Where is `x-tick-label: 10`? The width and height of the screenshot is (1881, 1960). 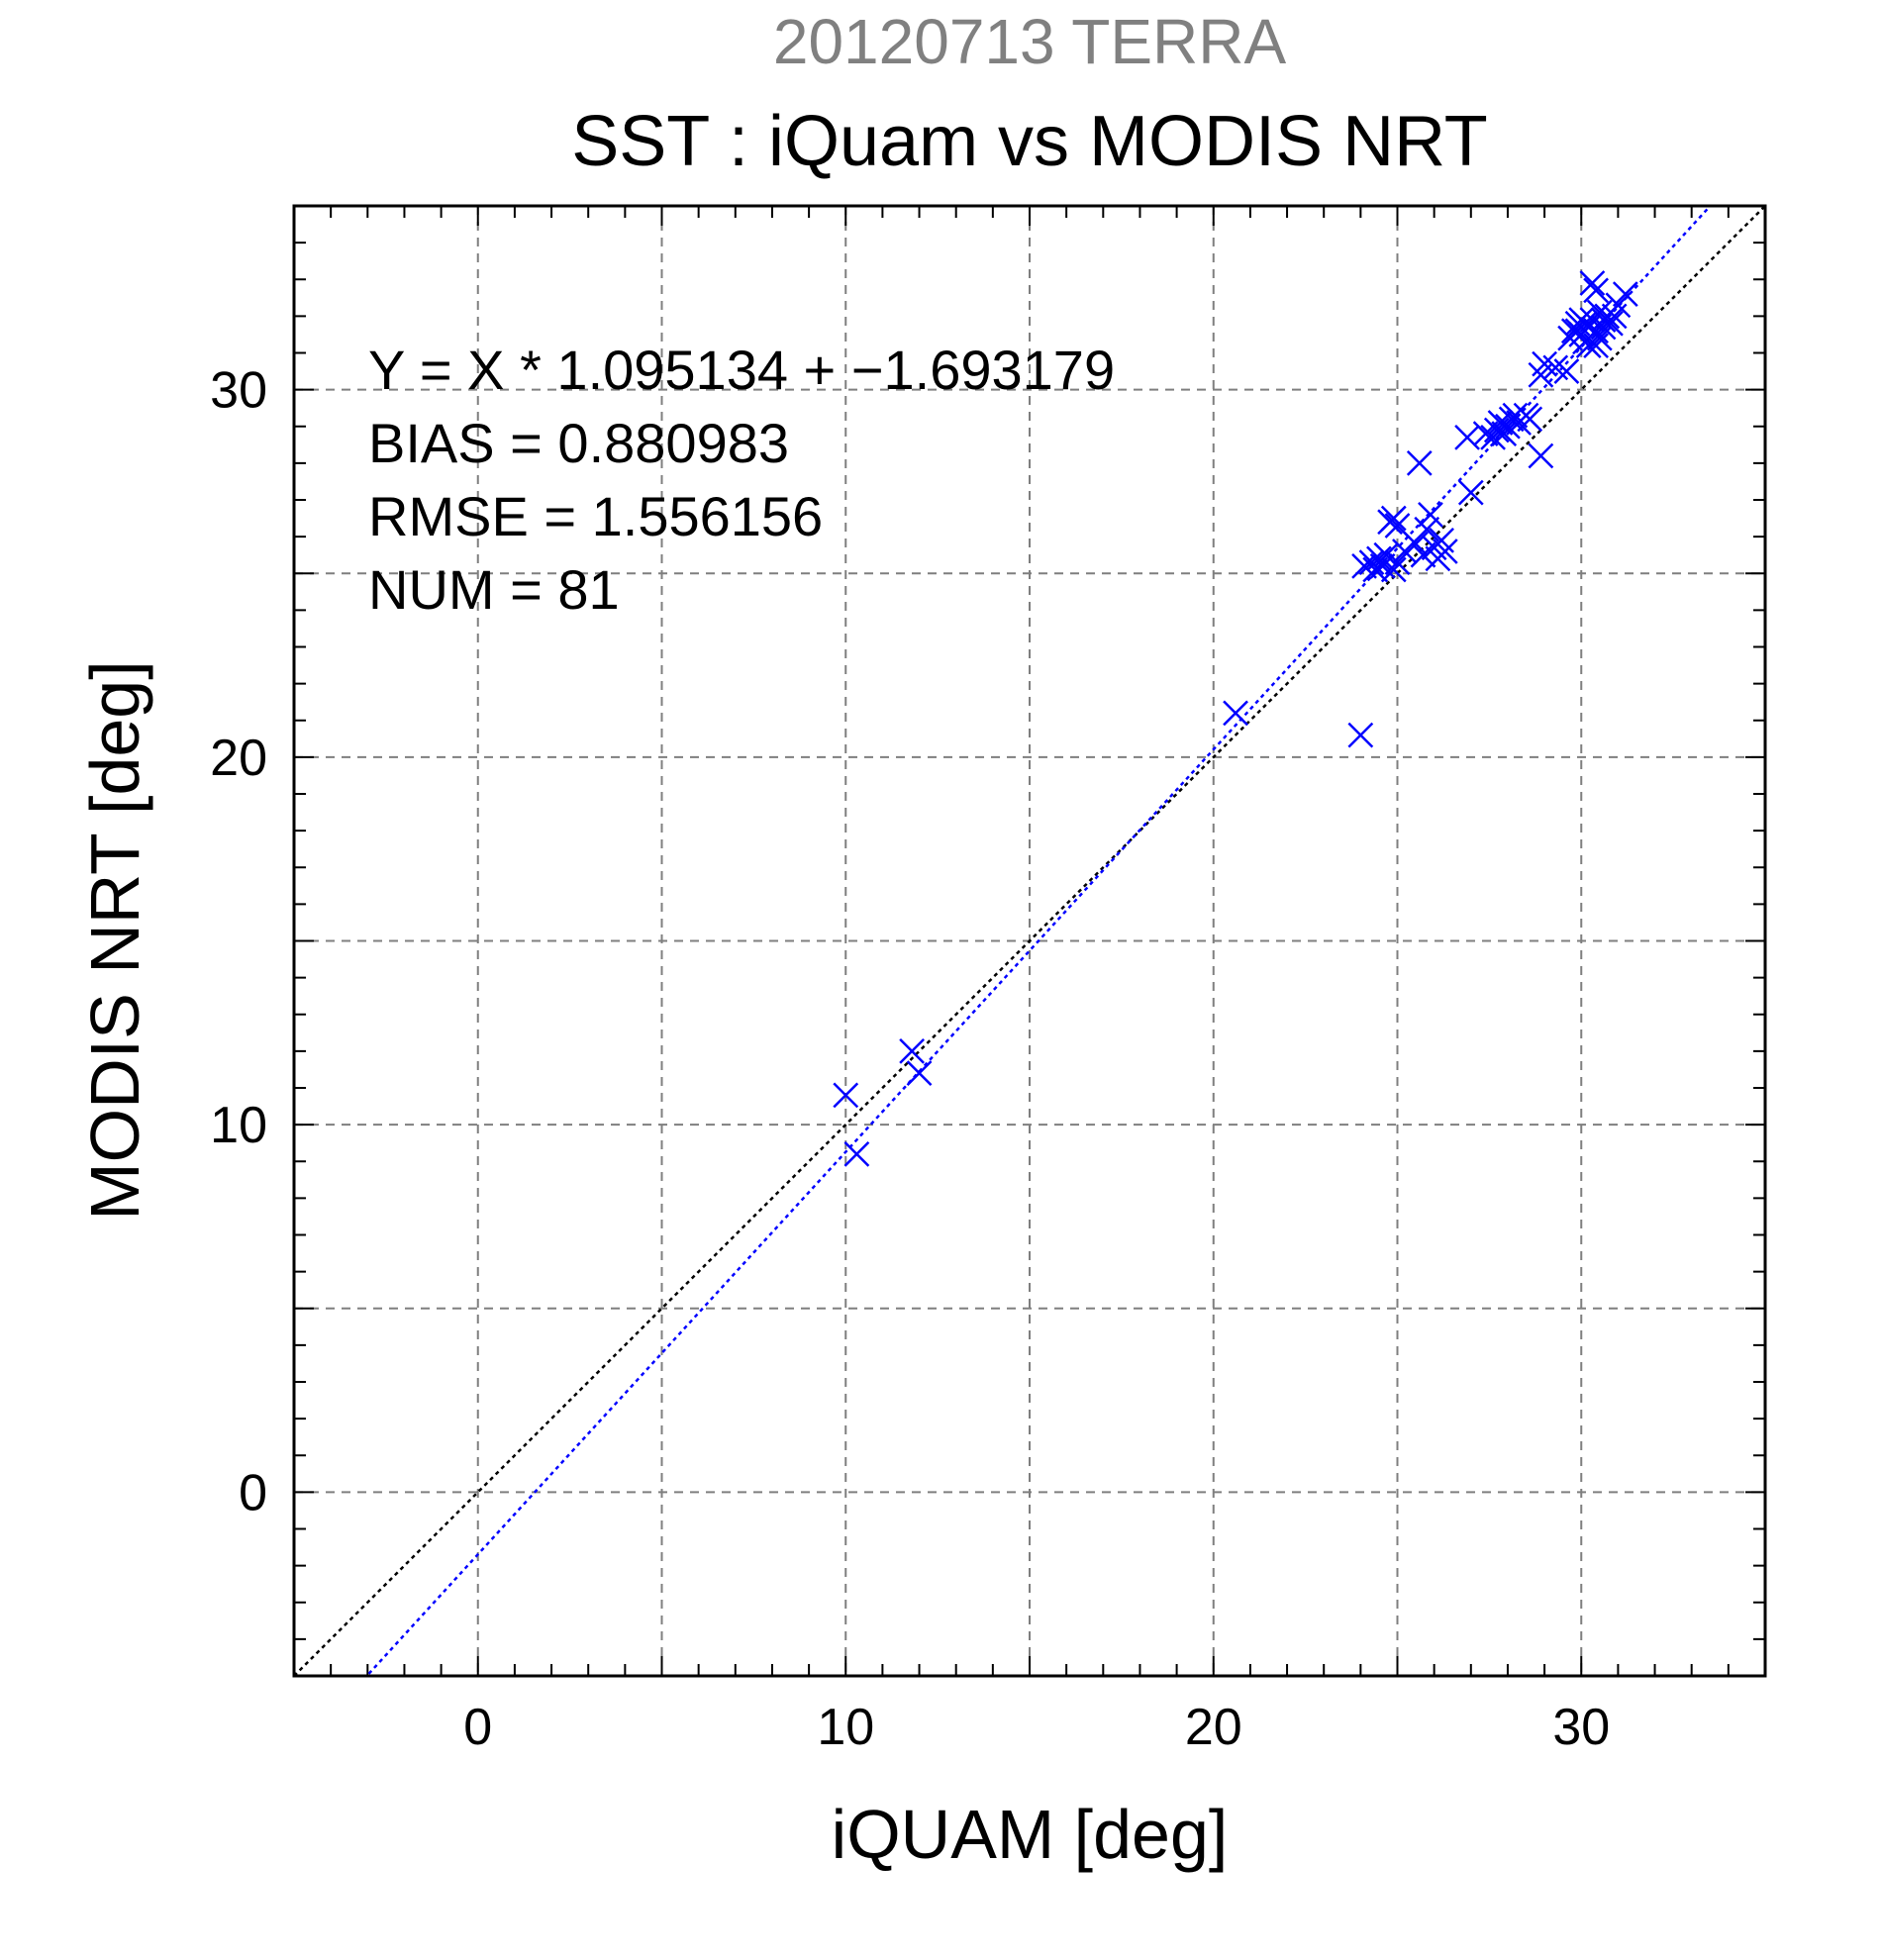
x-tick-label: 10 is located at coordinates (845, 1727).